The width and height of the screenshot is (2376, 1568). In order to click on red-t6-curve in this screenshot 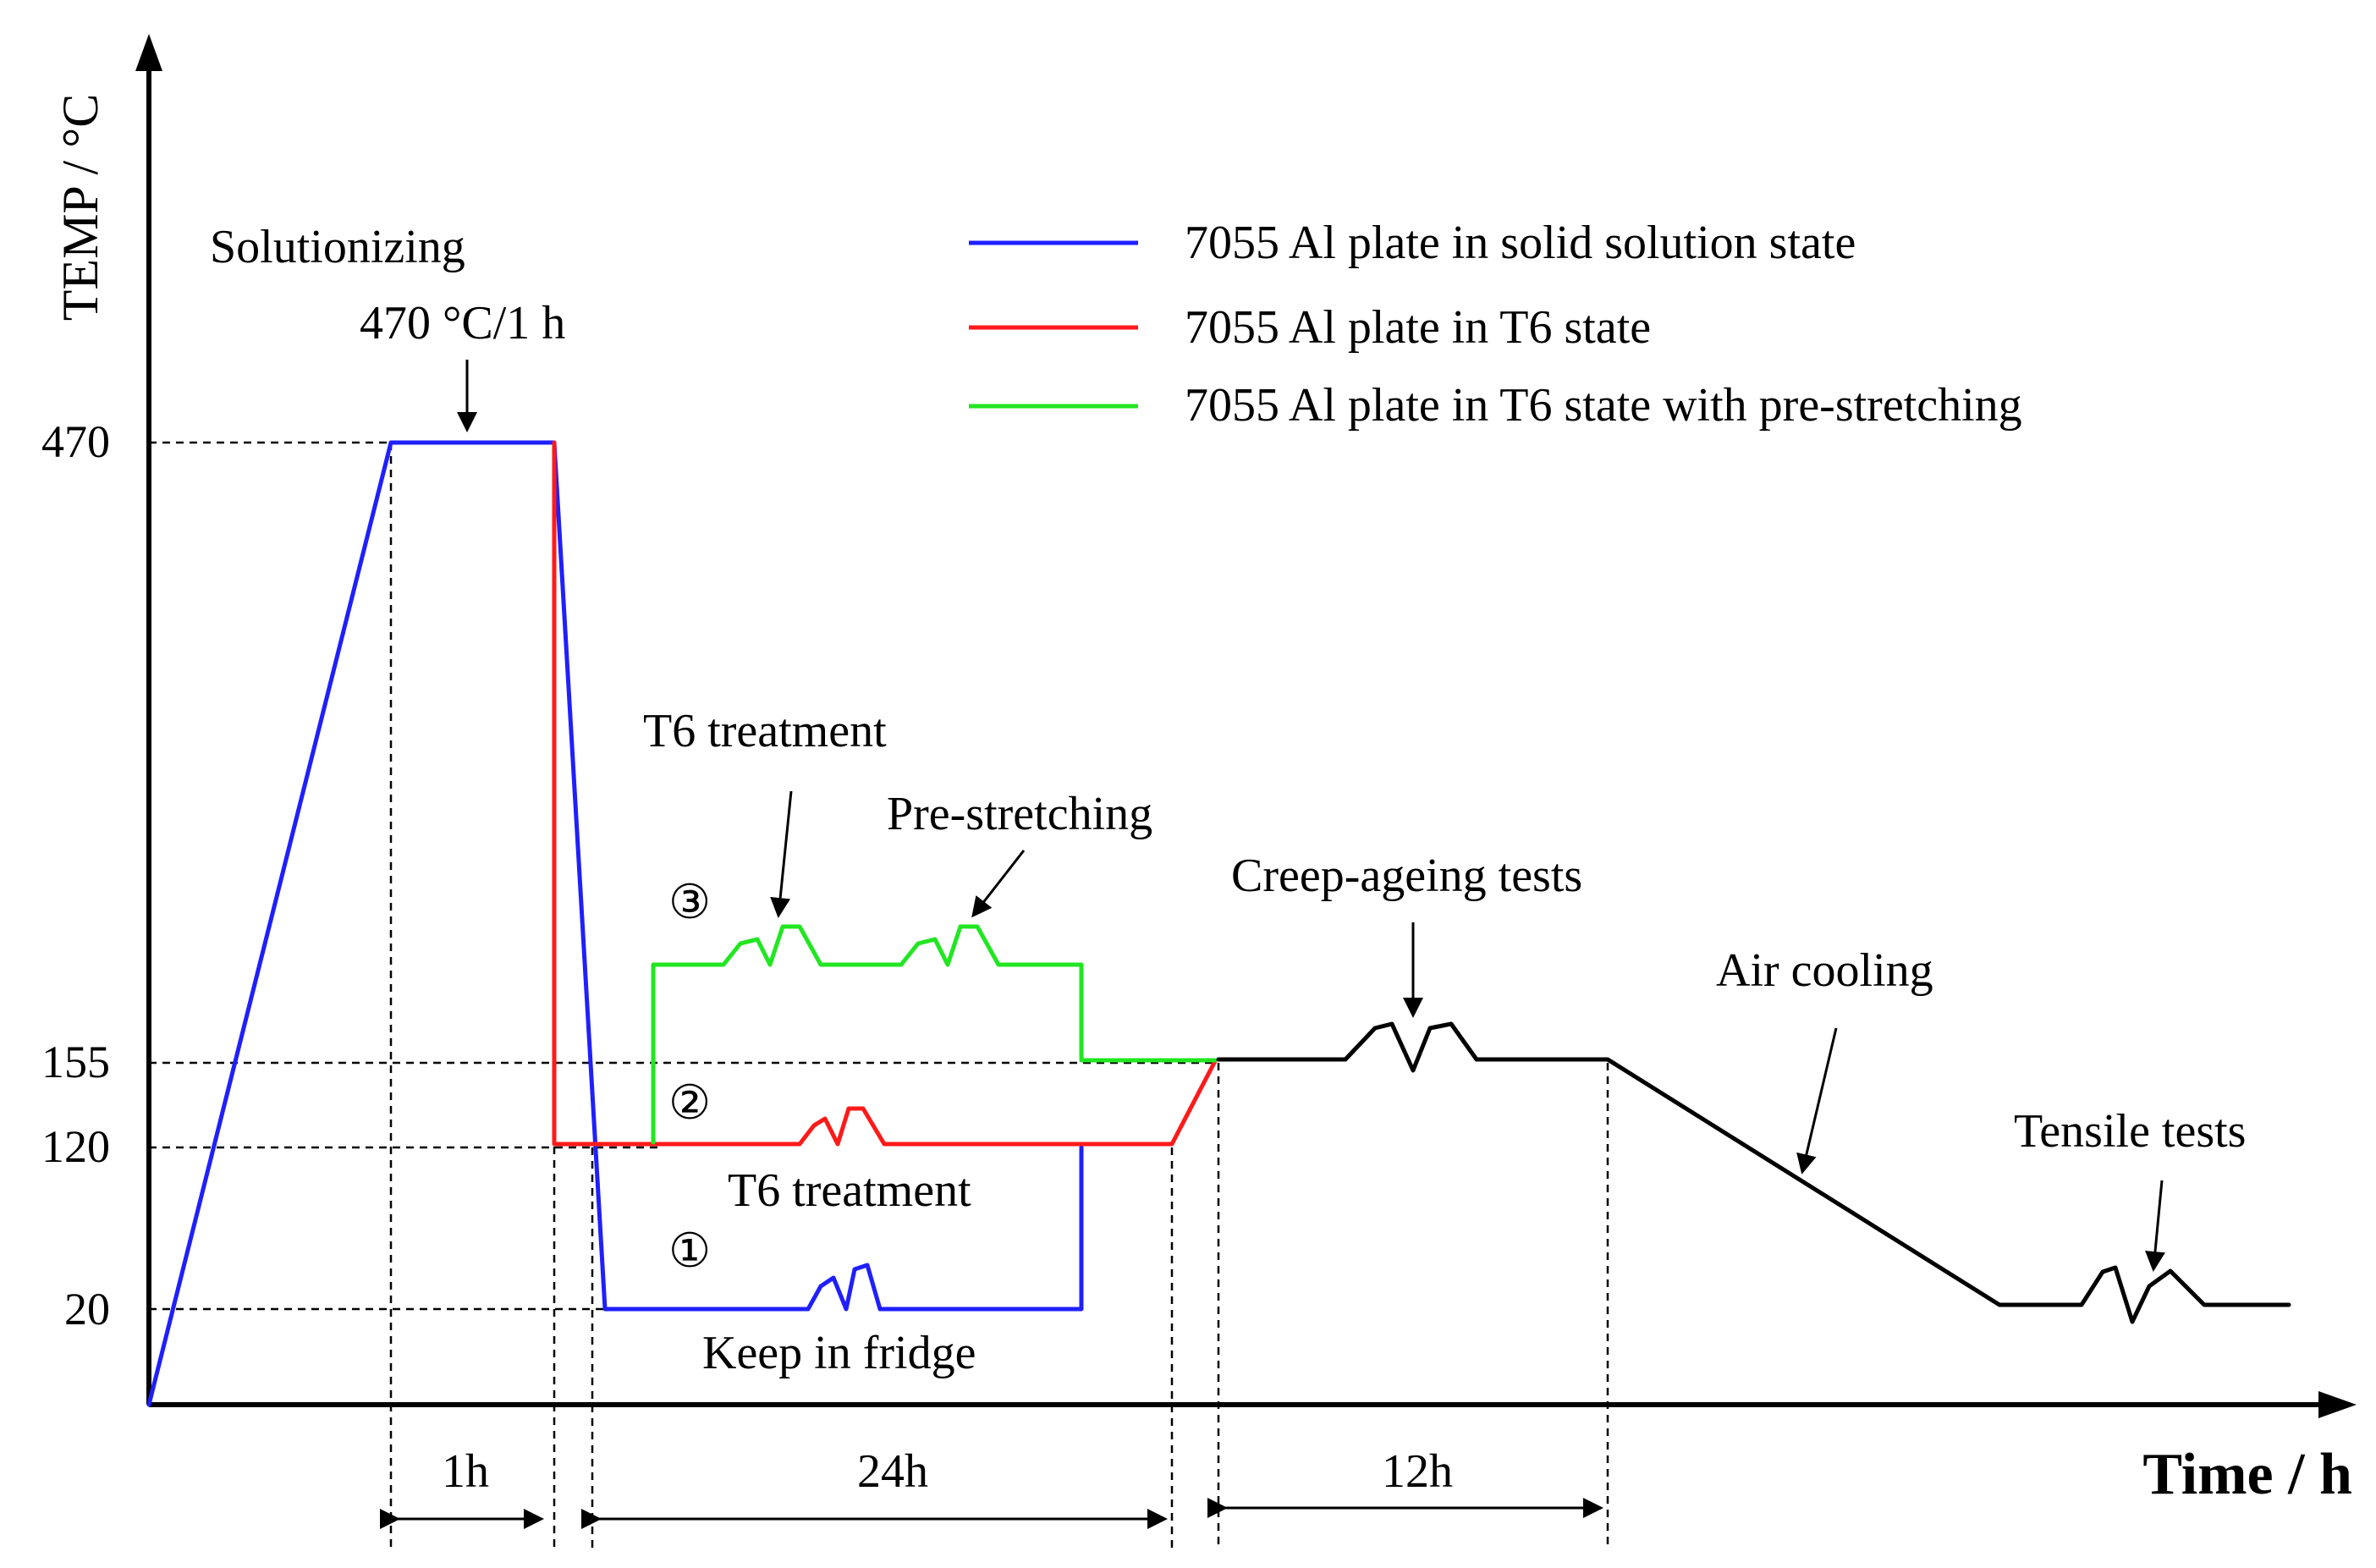, I will do `click(885, 793)`.